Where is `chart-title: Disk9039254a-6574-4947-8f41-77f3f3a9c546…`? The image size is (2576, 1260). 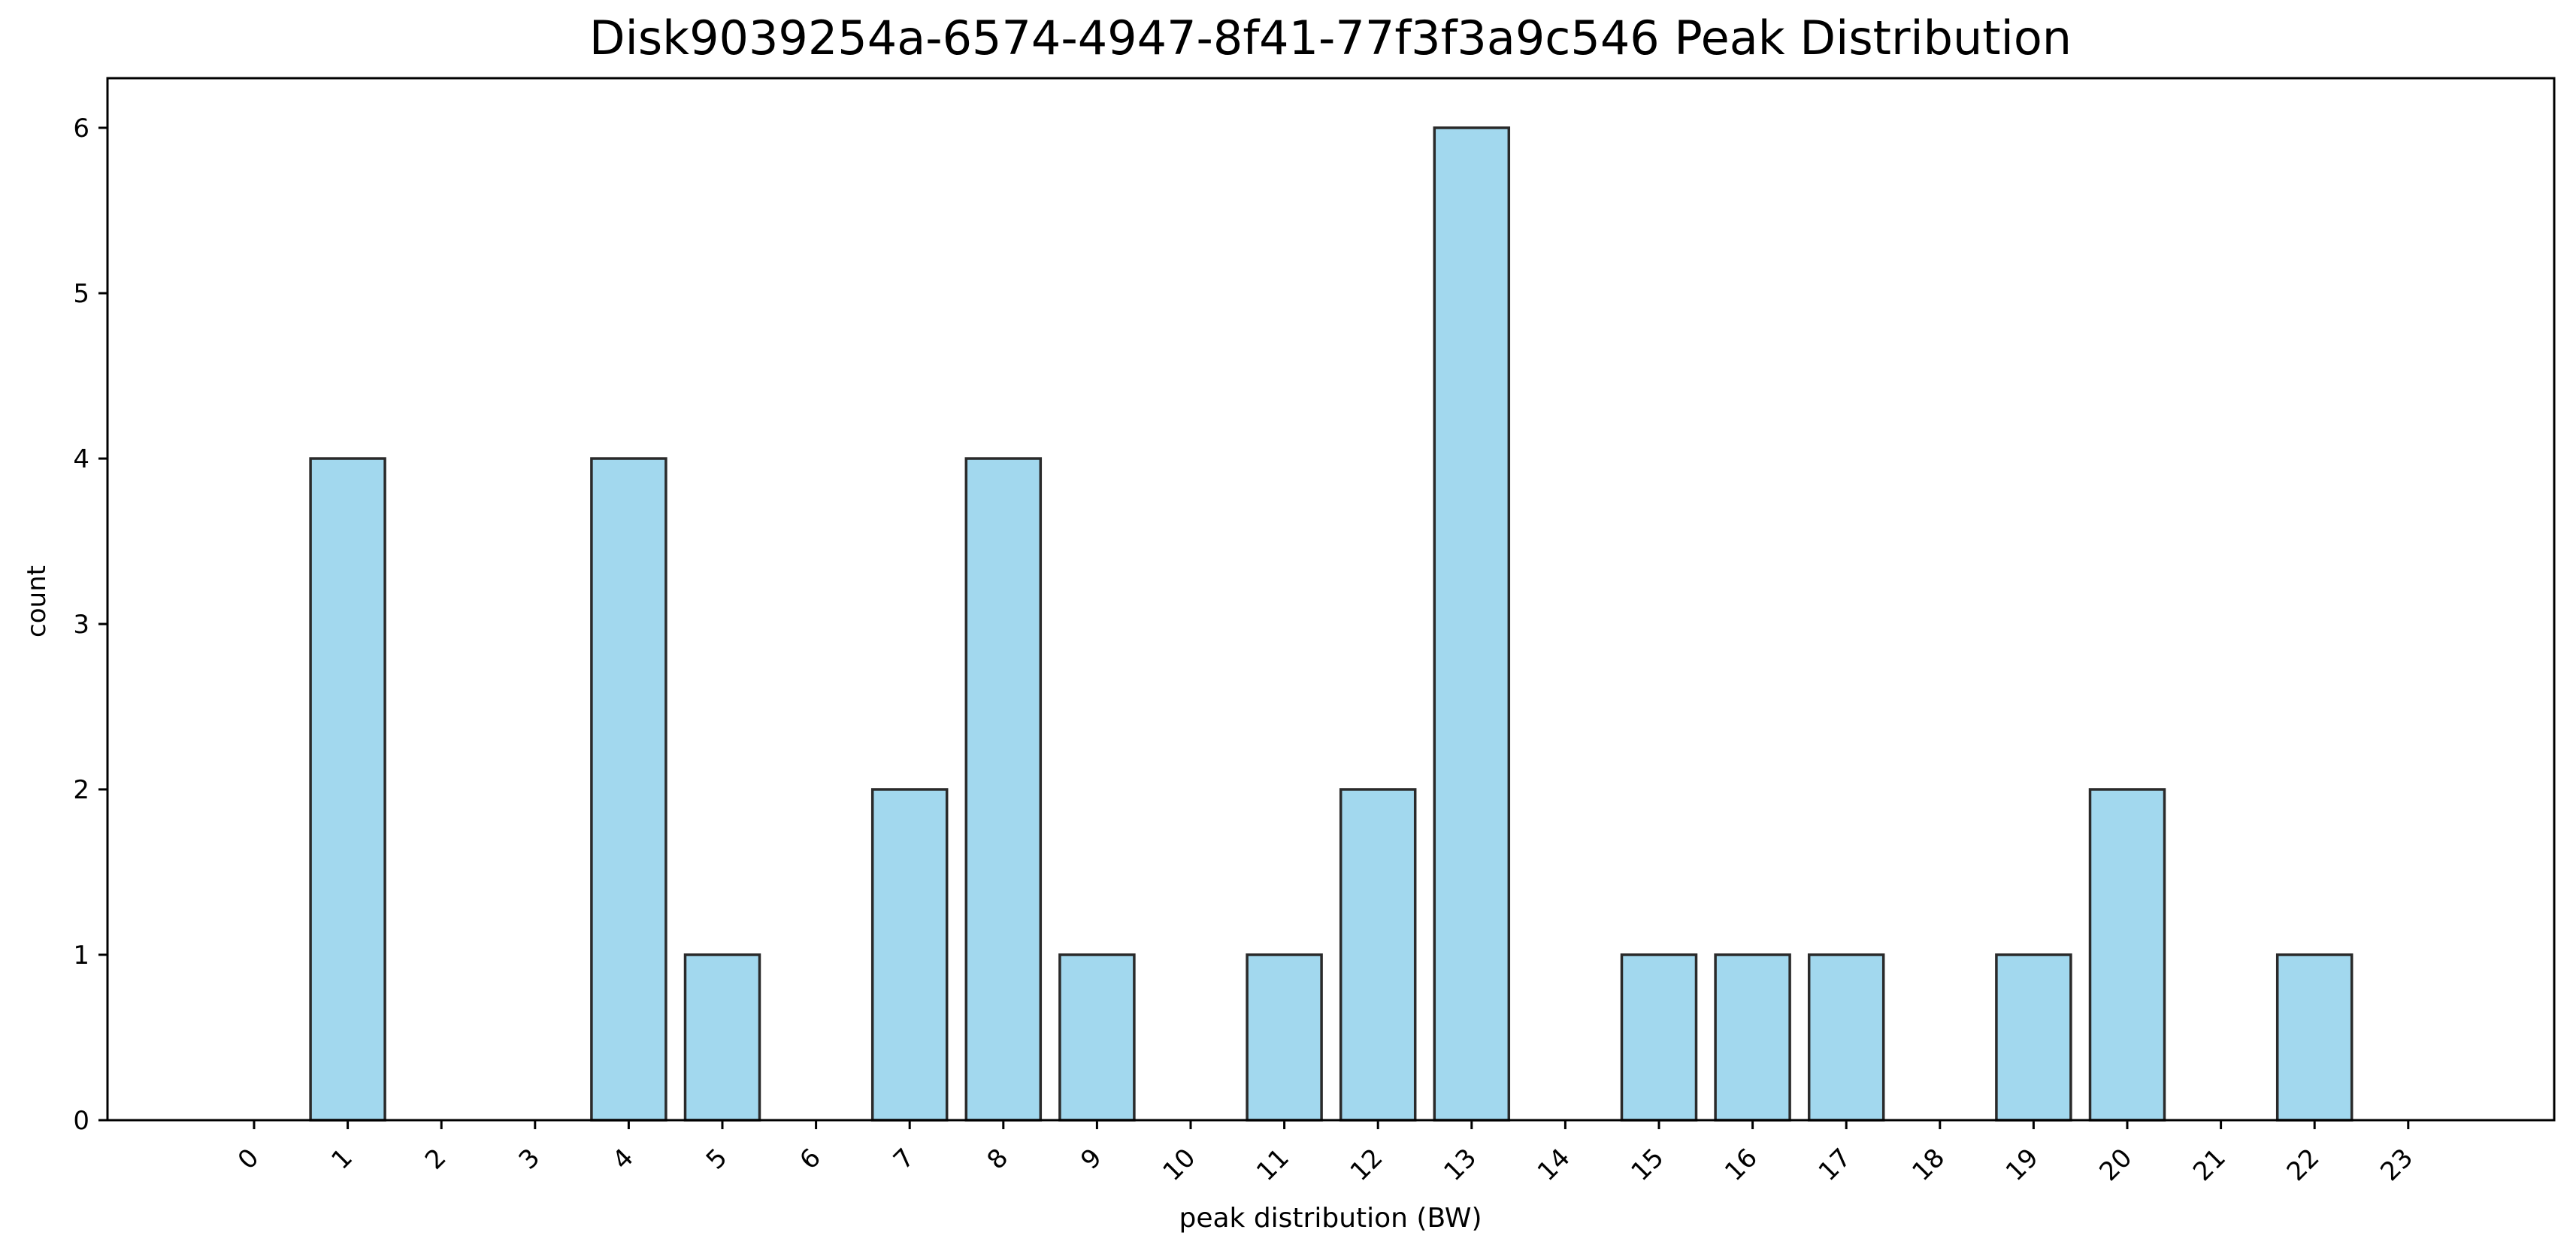 chart-title: Disk9039254a-6574-4947-8f41-77f3f3a9c546… is located at coordinates (1330, 38).